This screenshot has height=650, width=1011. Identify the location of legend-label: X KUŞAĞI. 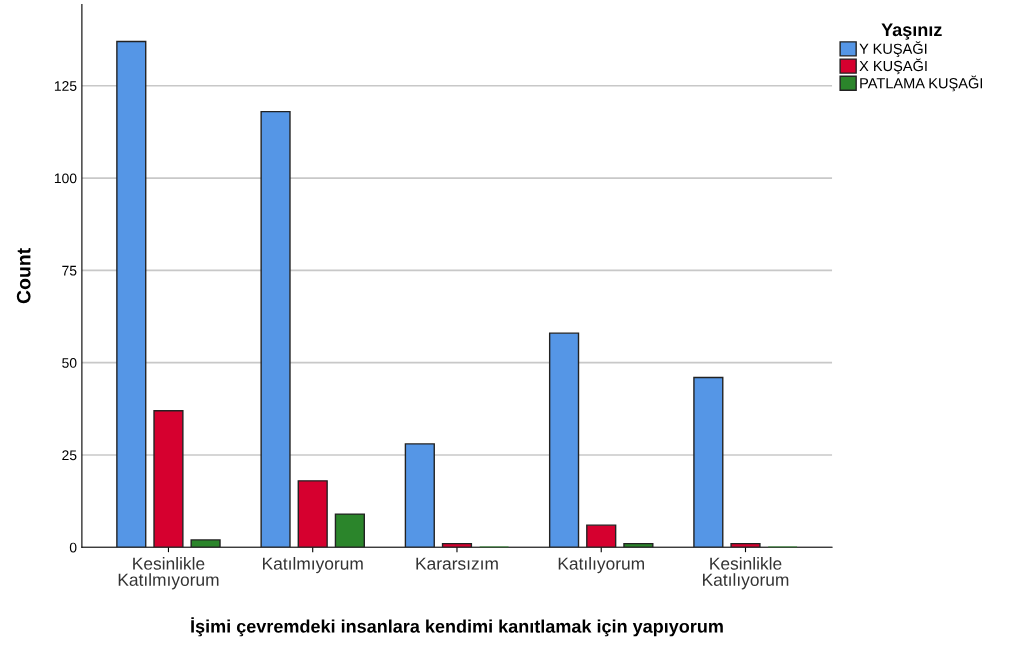
(893, 66).